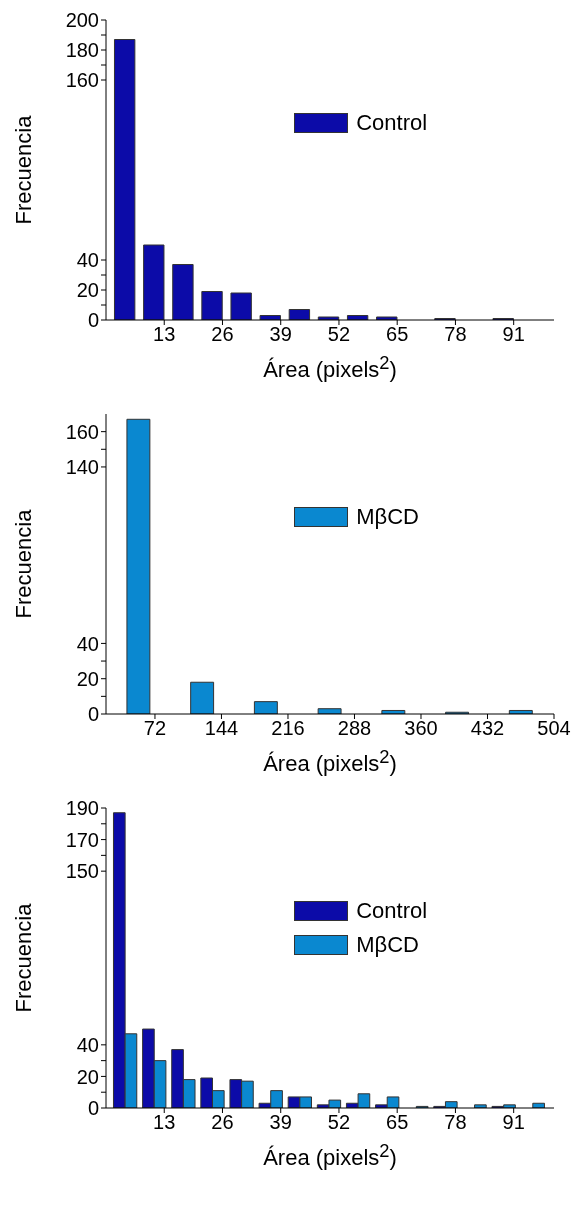  What do you see at coordinates (82, 839) in the screenshot?
I see `y-tick-label: 170` at bounding box center [82, 839].